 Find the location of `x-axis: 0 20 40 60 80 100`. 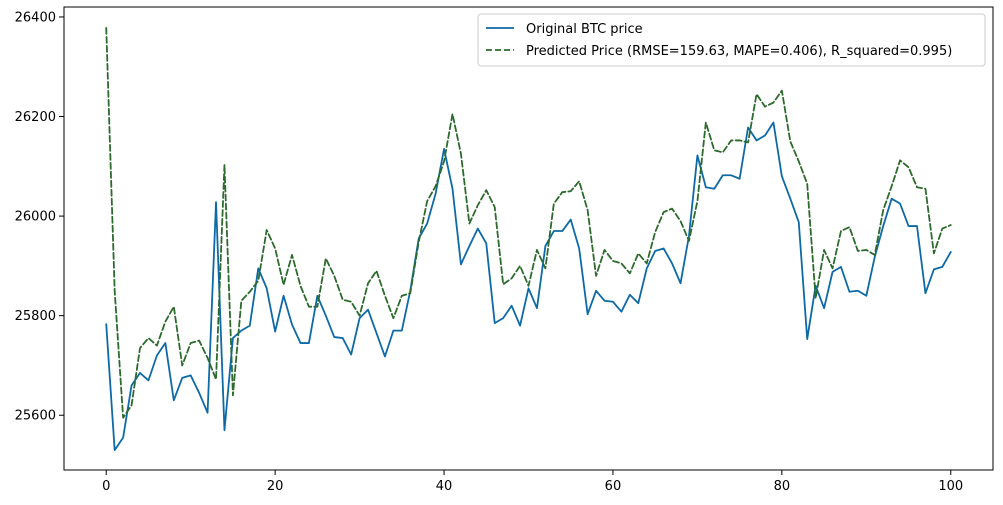

x-axis: 0 20 40 60 80 100 is located at coordinates (532, 482).